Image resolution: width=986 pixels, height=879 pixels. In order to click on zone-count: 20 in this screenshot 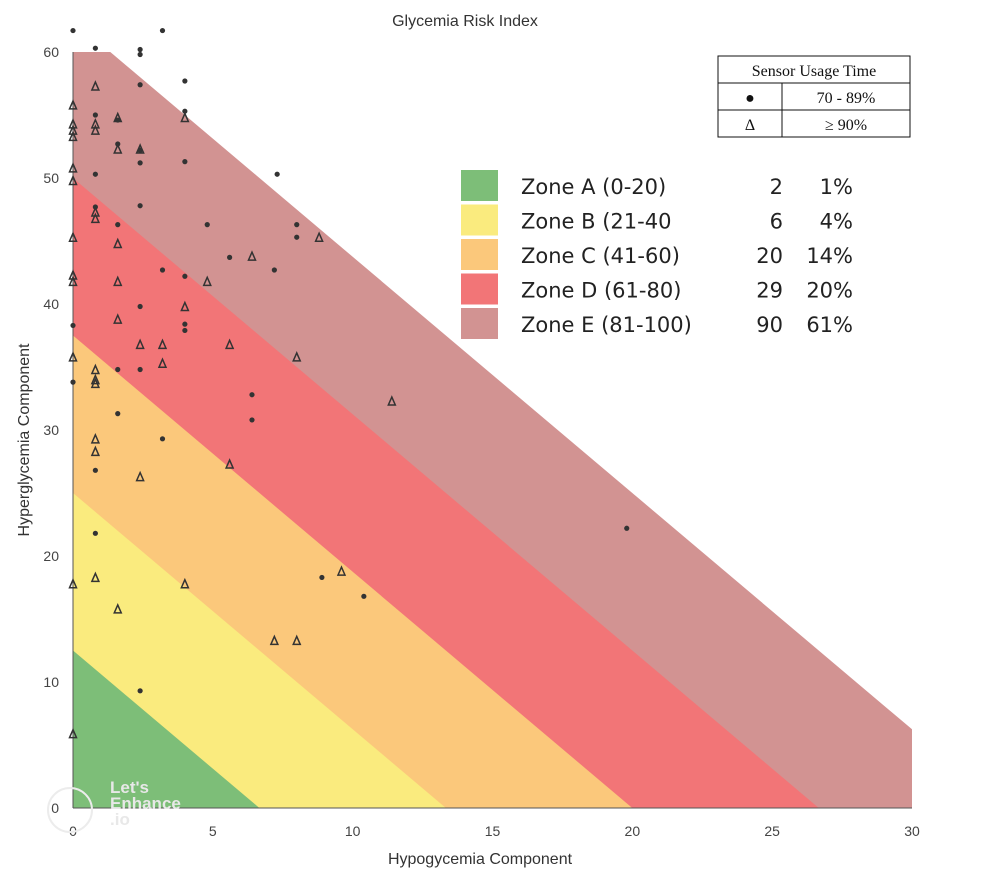, I will do `click(769, 256)`.